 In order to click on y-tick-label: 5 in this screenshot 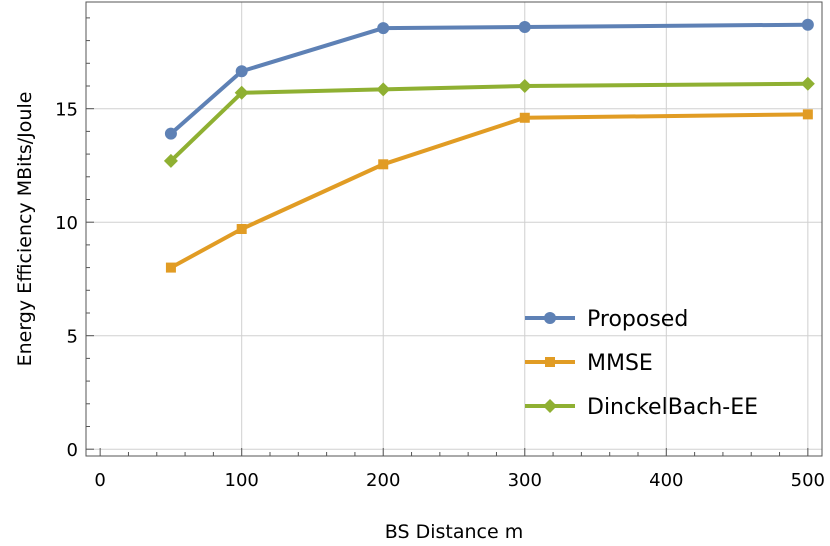, I will do `click(72, 337)`.